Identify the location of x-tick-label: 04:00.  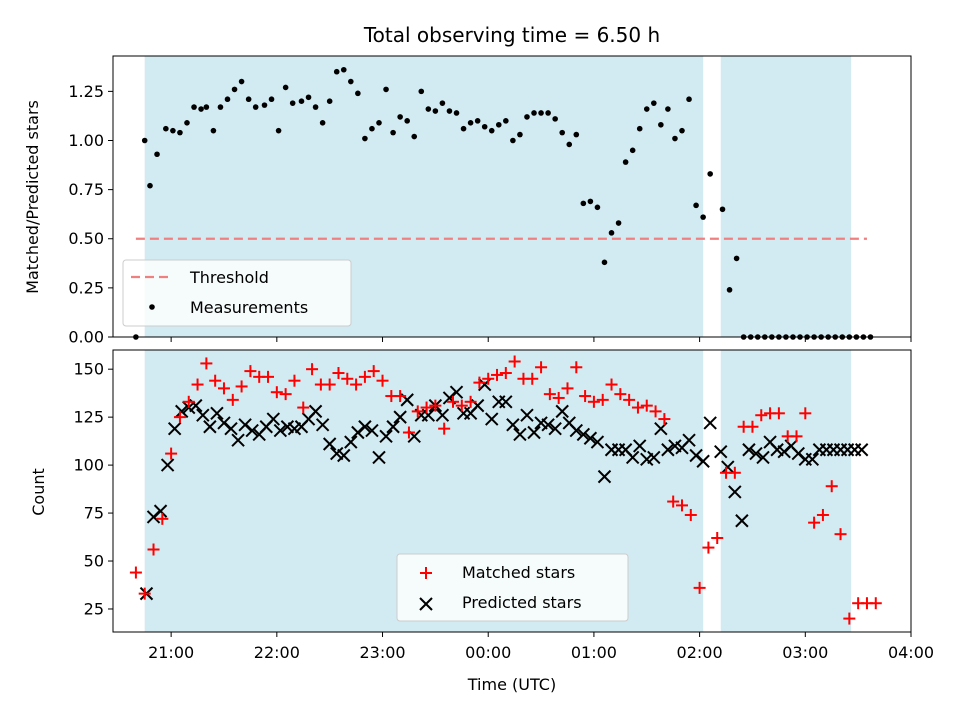
(911, 652).